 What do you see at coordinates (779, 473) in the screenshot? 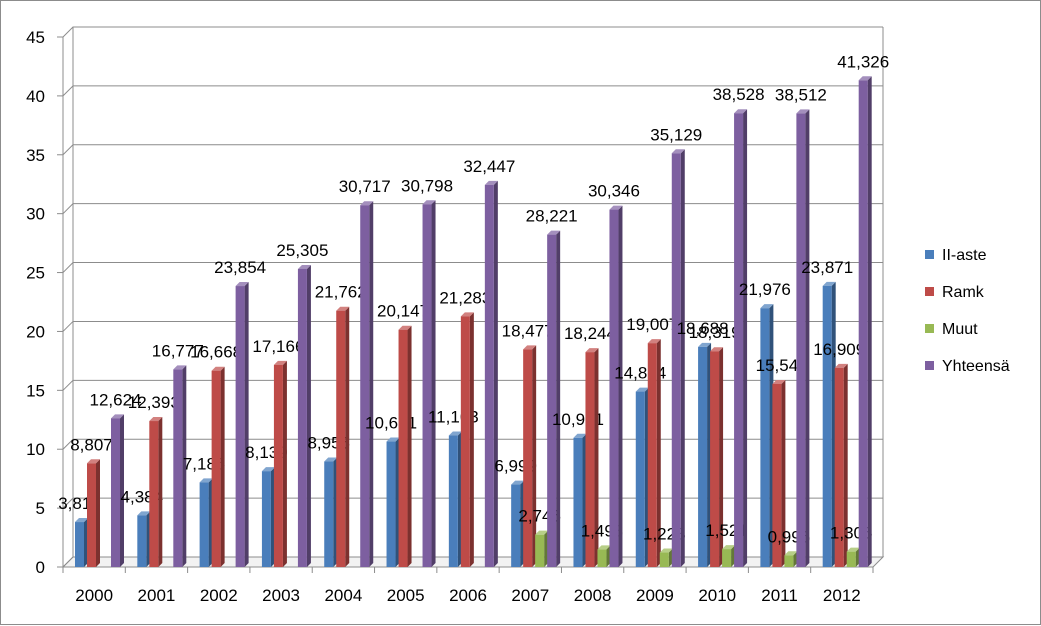
I see `bar-ramk-2011` at bounding box center [779, 473].